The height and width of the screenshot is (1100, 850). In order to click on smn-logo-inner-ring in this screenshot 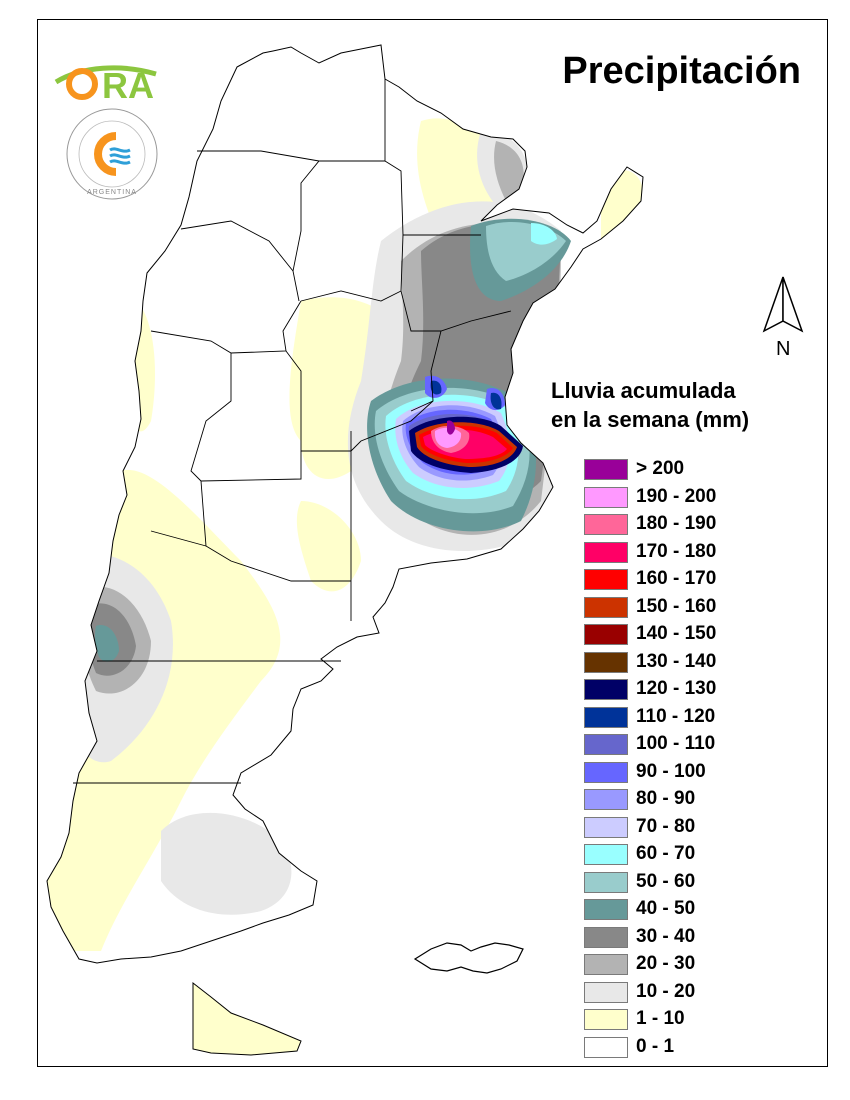, I will do `click(112, 154)`.